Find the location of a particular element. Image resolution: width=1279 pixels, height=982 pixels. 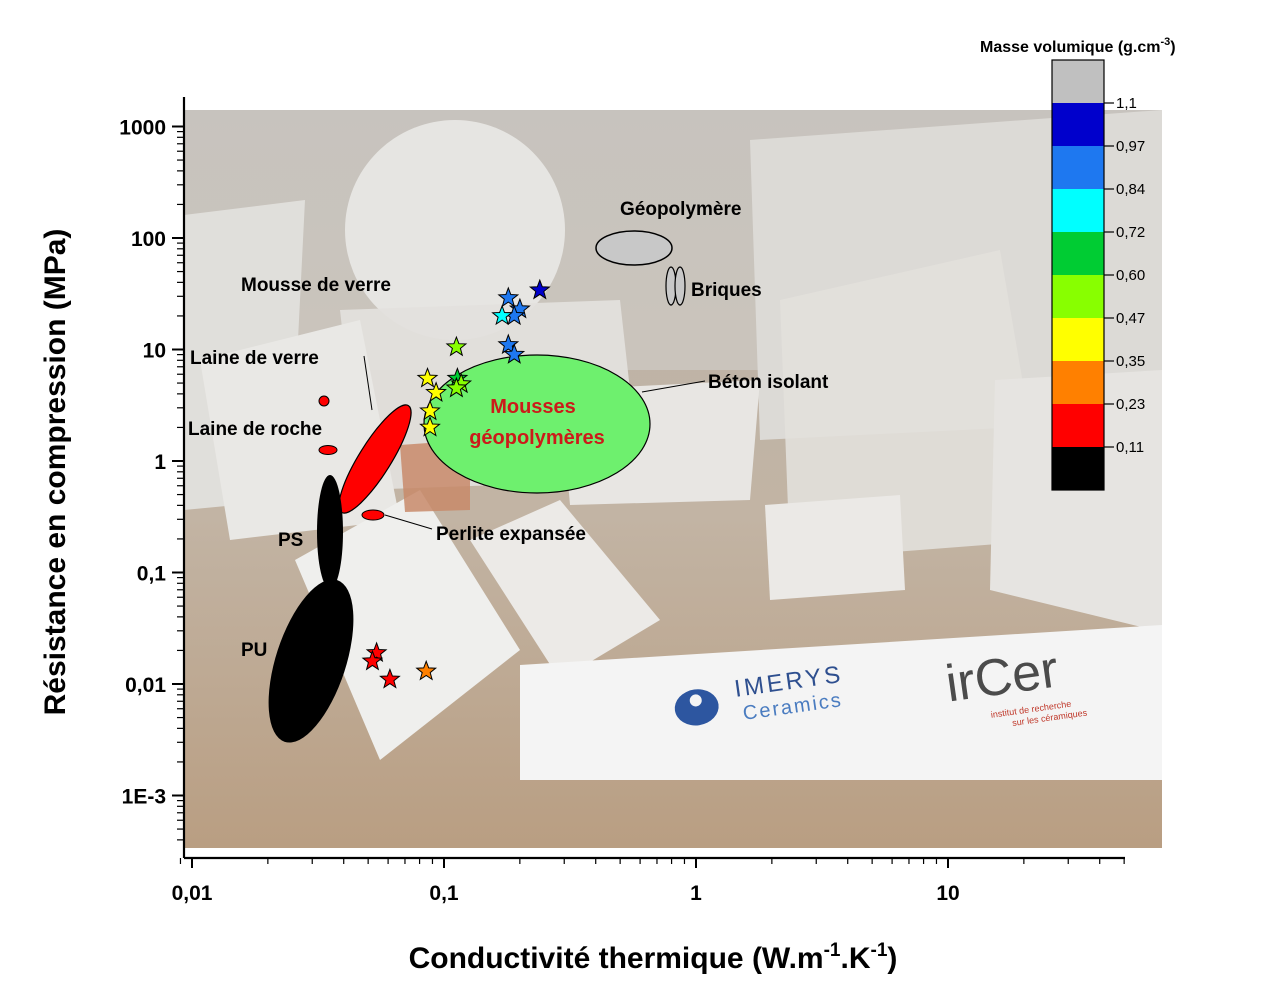

x-tick-label: 0,01 is located at coordinates (192, 893).